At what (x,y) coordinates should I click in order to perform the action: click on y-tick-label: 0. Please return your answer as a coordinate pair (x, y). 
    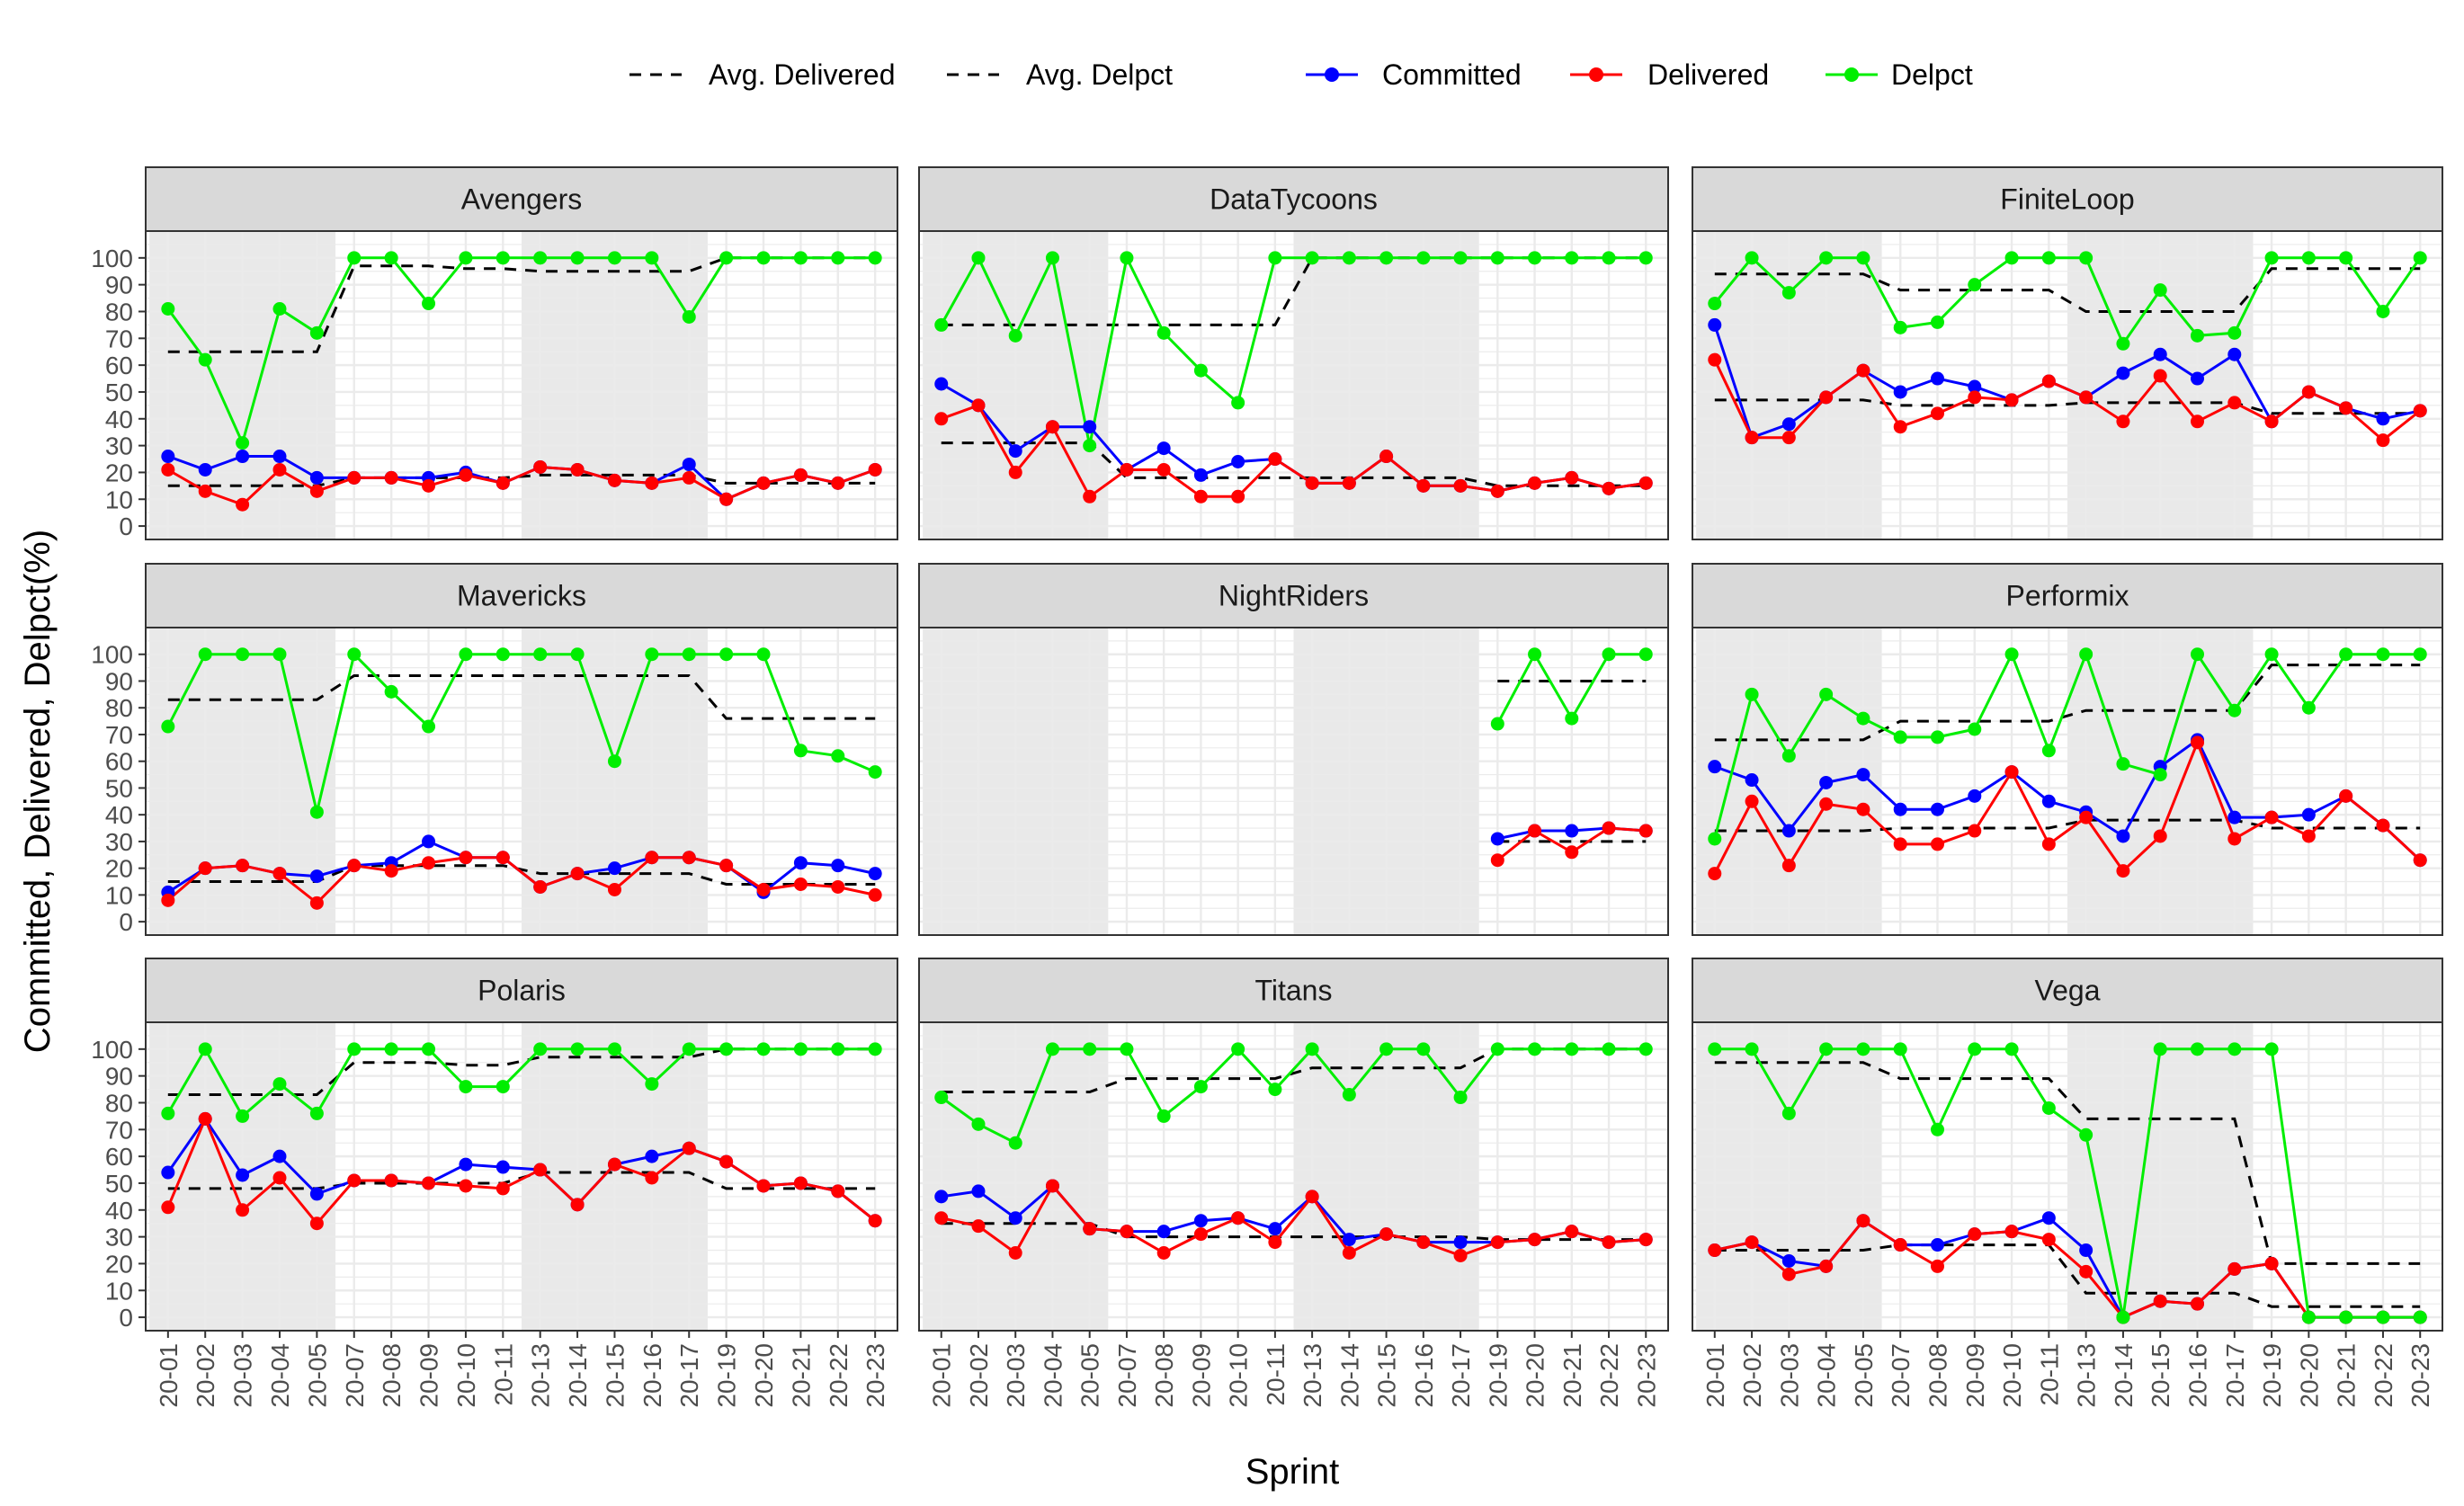
    Looking at the image, I should click on (126, 1318).